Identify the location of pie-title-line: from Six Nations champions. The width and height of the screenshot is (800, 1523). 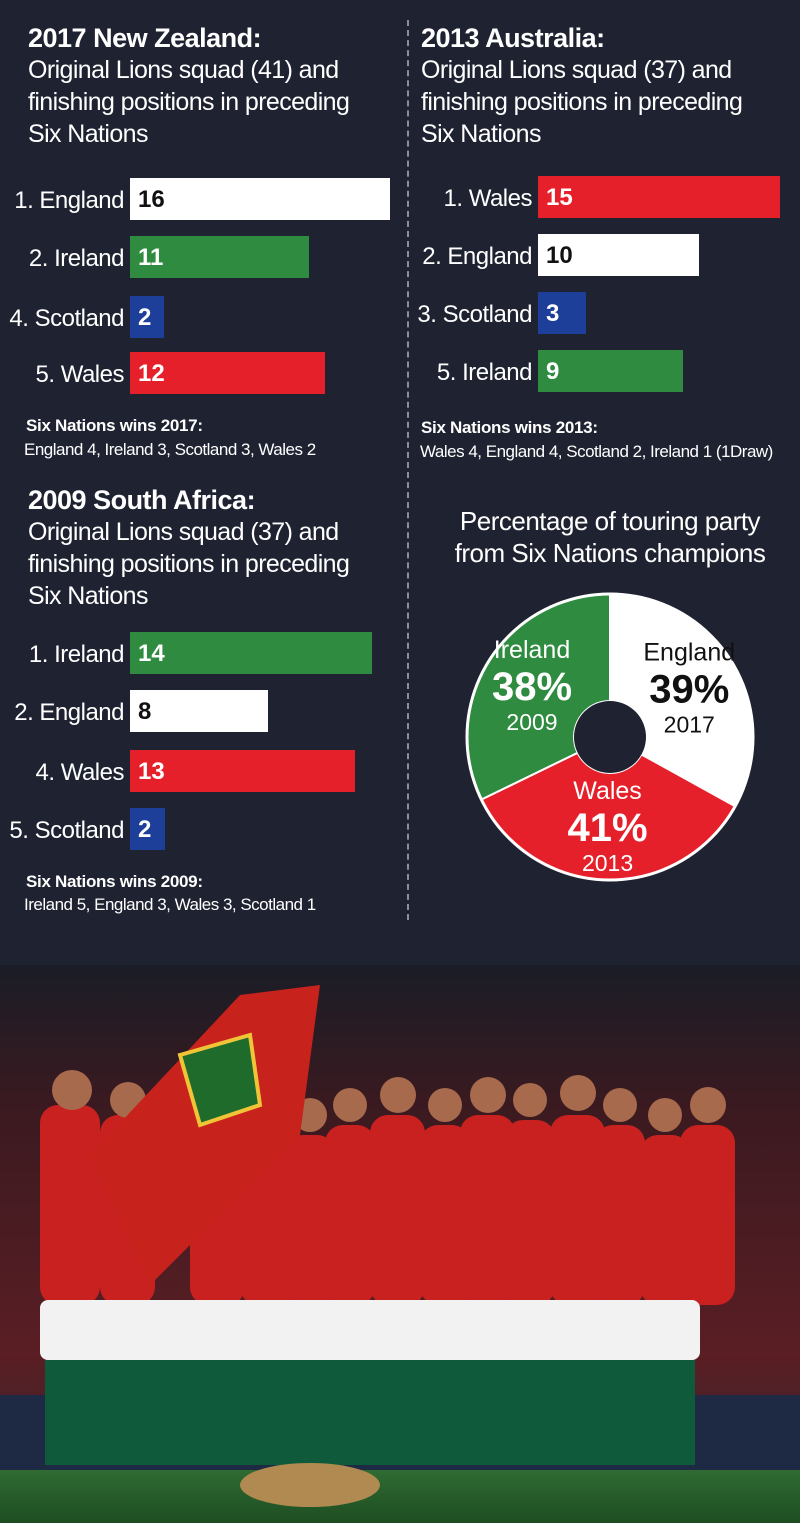
(610, 553).